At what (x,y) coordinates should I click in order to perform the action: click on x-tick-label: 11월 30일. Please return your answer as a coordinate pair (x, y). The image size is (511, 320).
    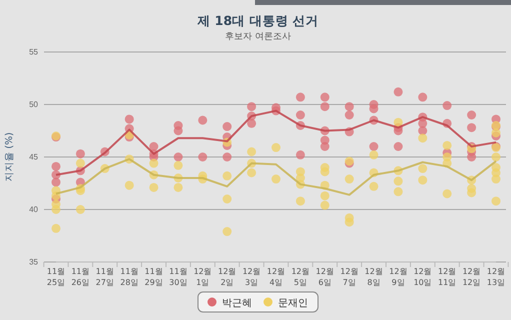
    Looking at the image, I should click on (178, 277).